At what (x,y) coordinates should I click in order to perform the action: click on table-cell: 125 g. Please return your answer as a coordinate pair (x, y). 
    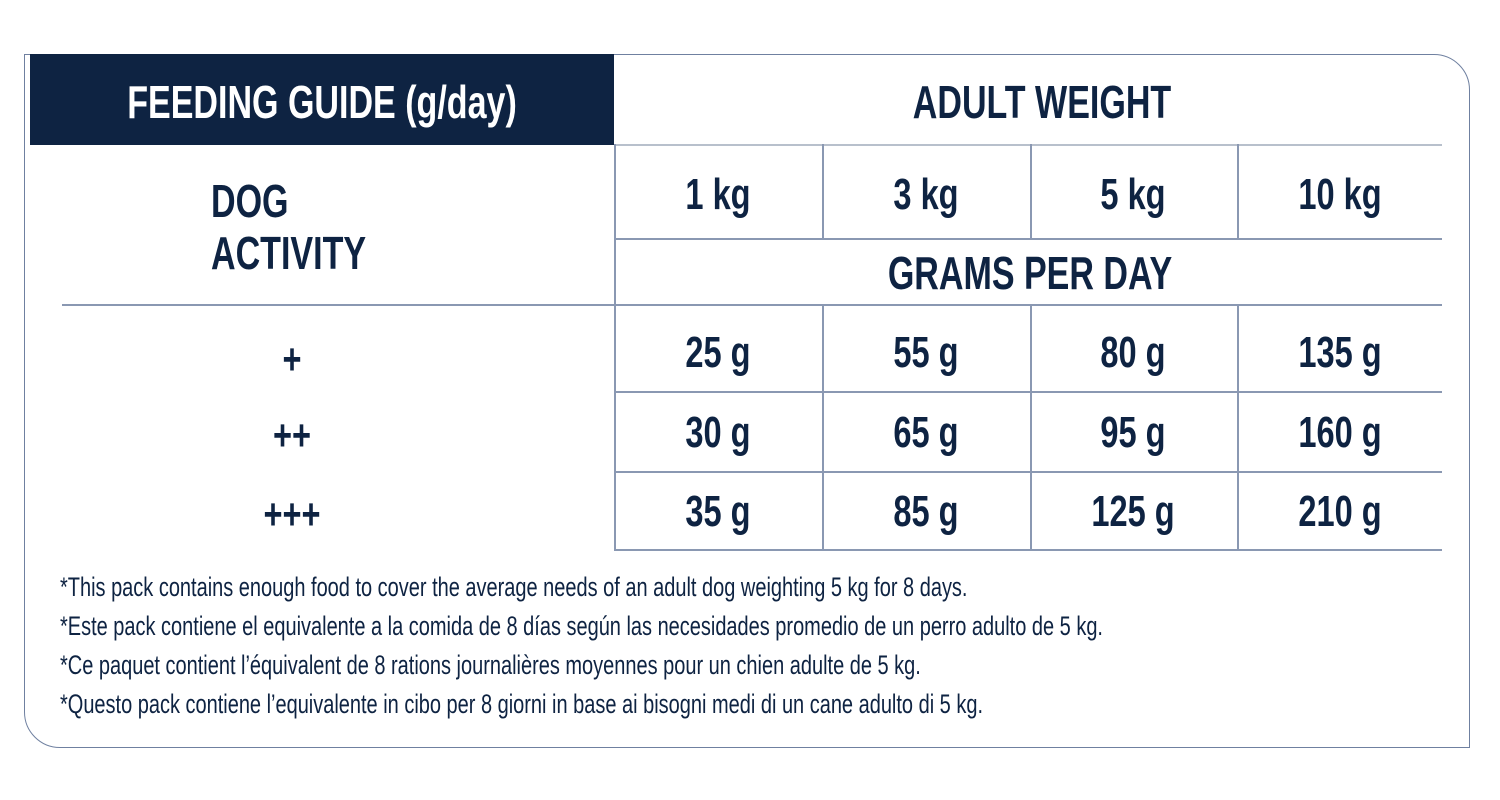
    Looking at the image, I should click on (1133, 511).